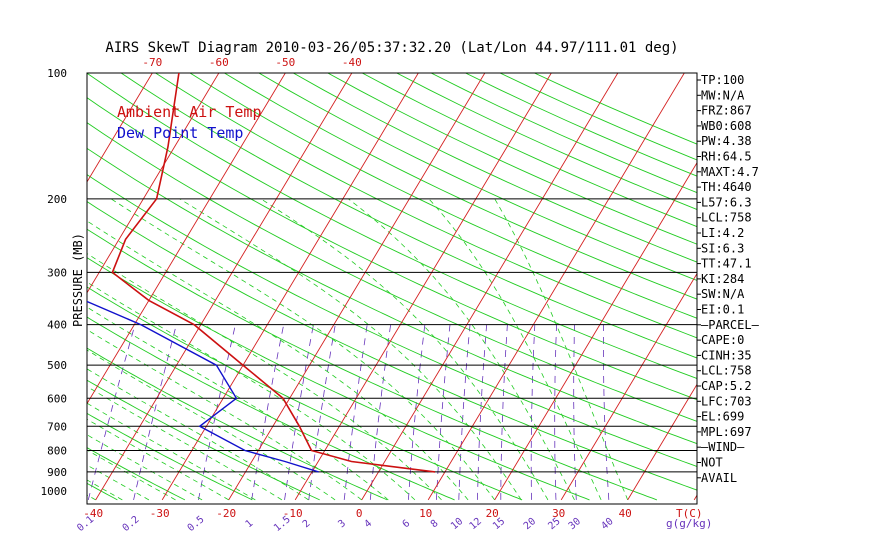  I want to click on side-panel-item: EI:0.1, so click(722, 310).